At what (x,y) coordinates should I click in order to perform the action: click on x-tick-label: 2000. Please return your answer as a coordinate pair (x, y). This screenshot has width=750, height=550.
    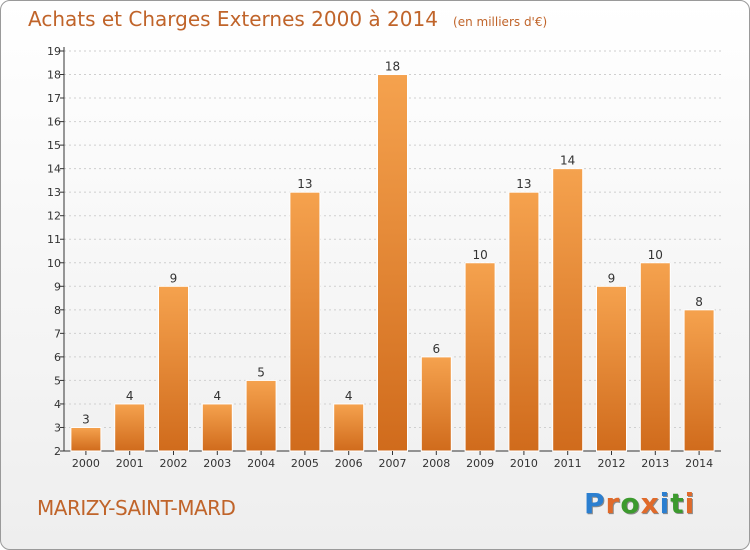
    Looking at the image, I should click on (86, 463).